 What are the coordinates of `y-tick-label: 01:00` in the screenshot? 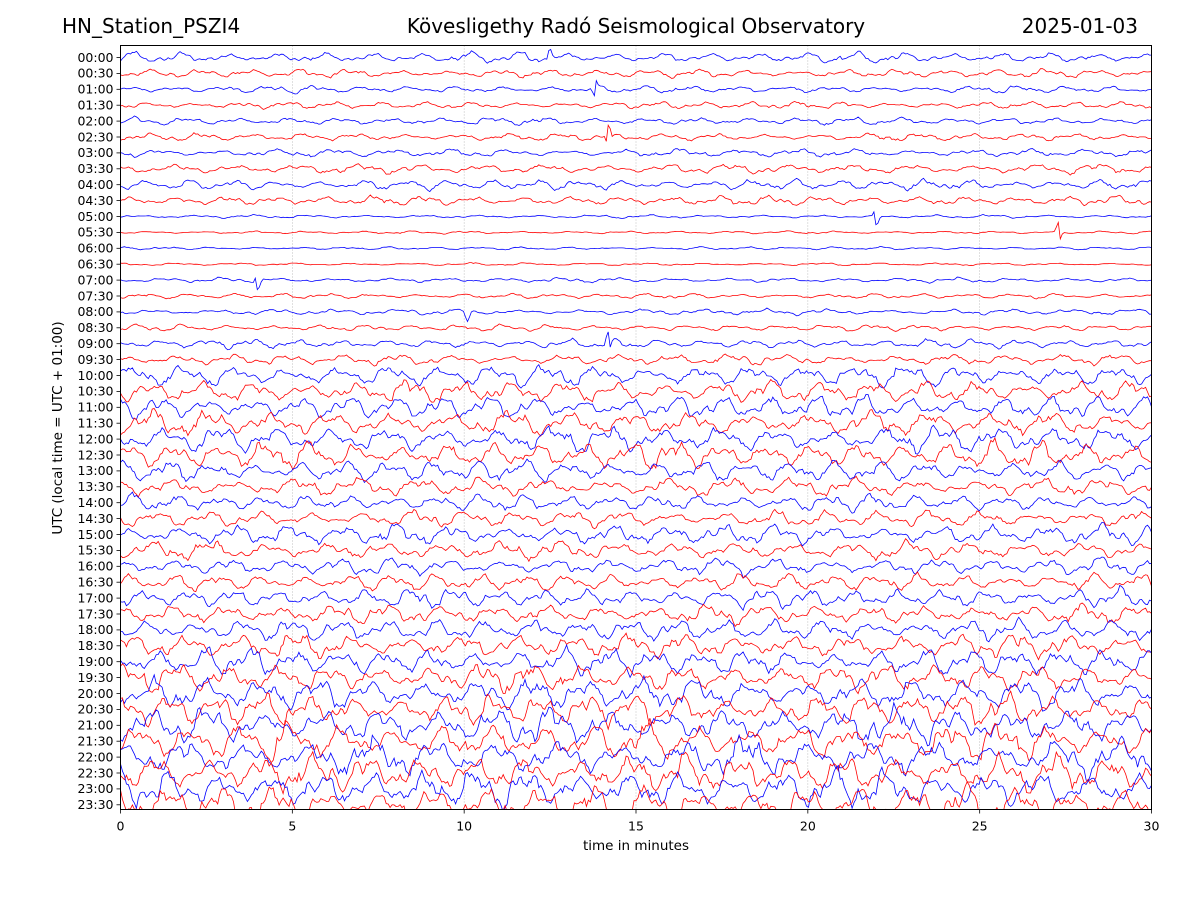 It's located at (95, 89).